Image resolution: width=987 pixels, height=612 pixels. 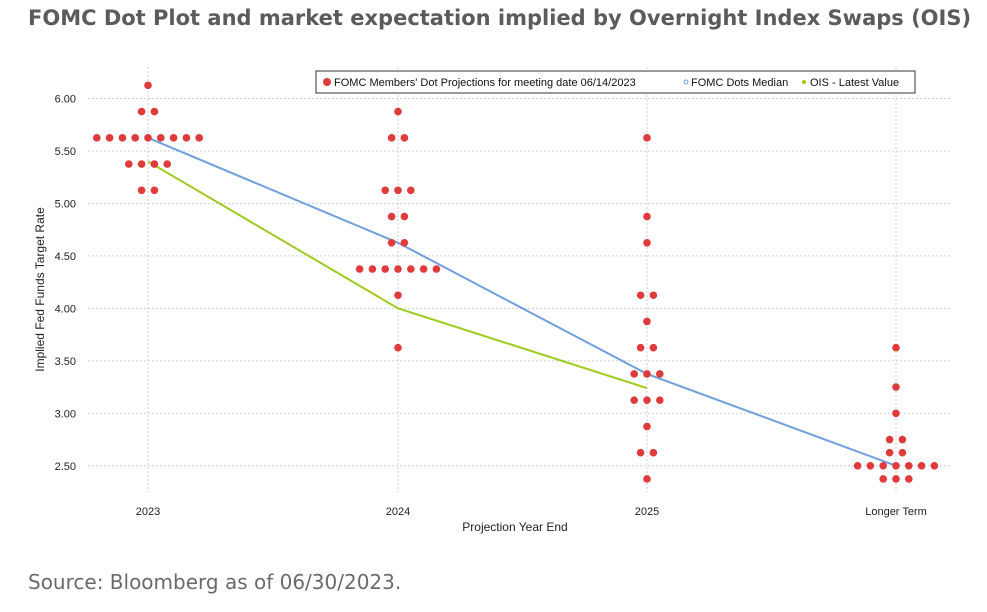 What do you see at coordinates (65, 309) in the screenshot?
I see `y-tick-label: 4.00` at bounding box center [65, 309].